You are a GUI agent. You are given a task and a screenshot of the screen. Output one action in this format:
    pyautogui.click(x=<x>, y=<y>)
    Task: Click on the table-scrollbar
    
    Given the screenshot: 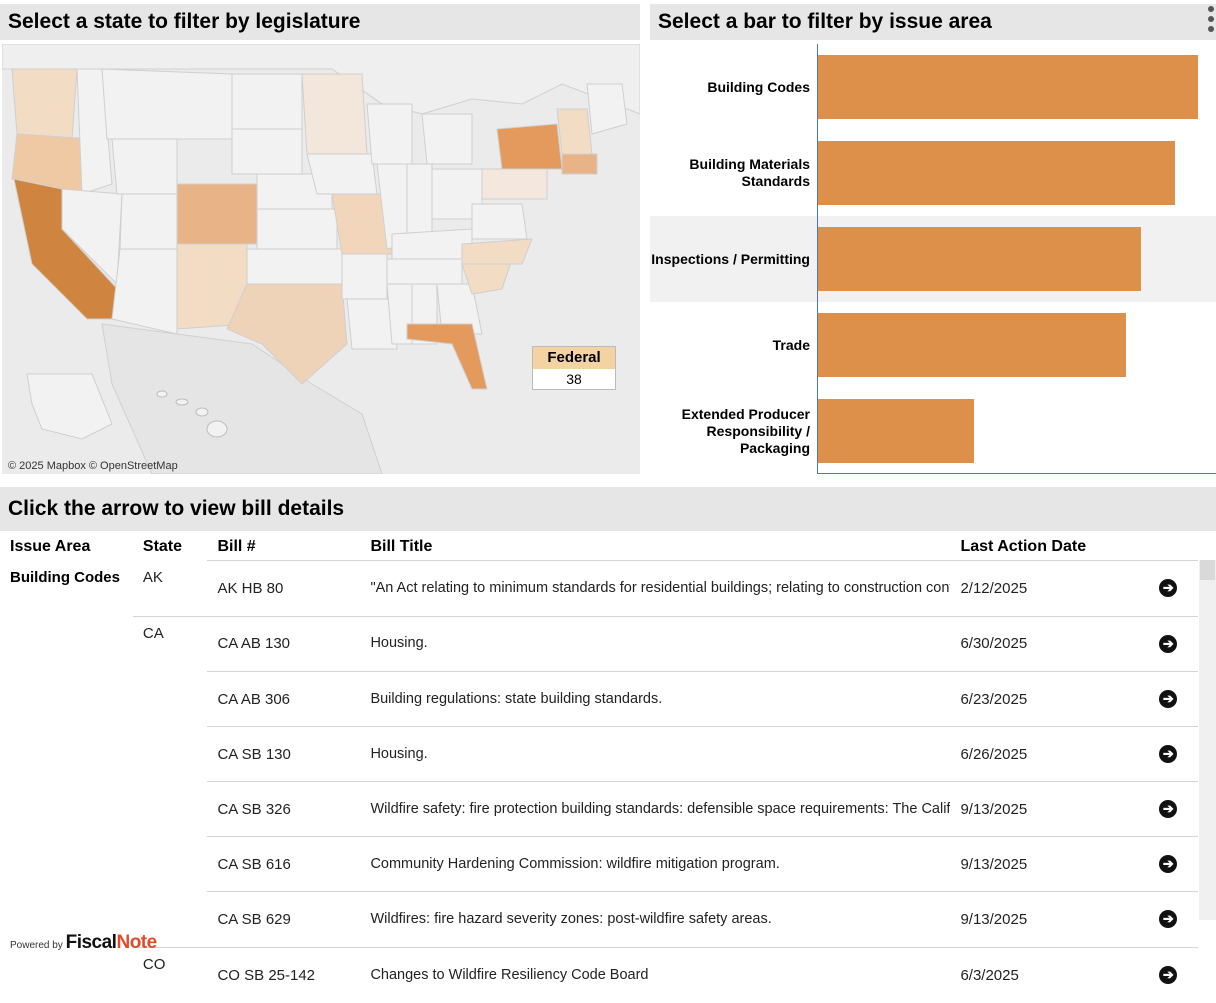 What is the action you would take?
    pyautogui.click(x=1207, y=740)
    